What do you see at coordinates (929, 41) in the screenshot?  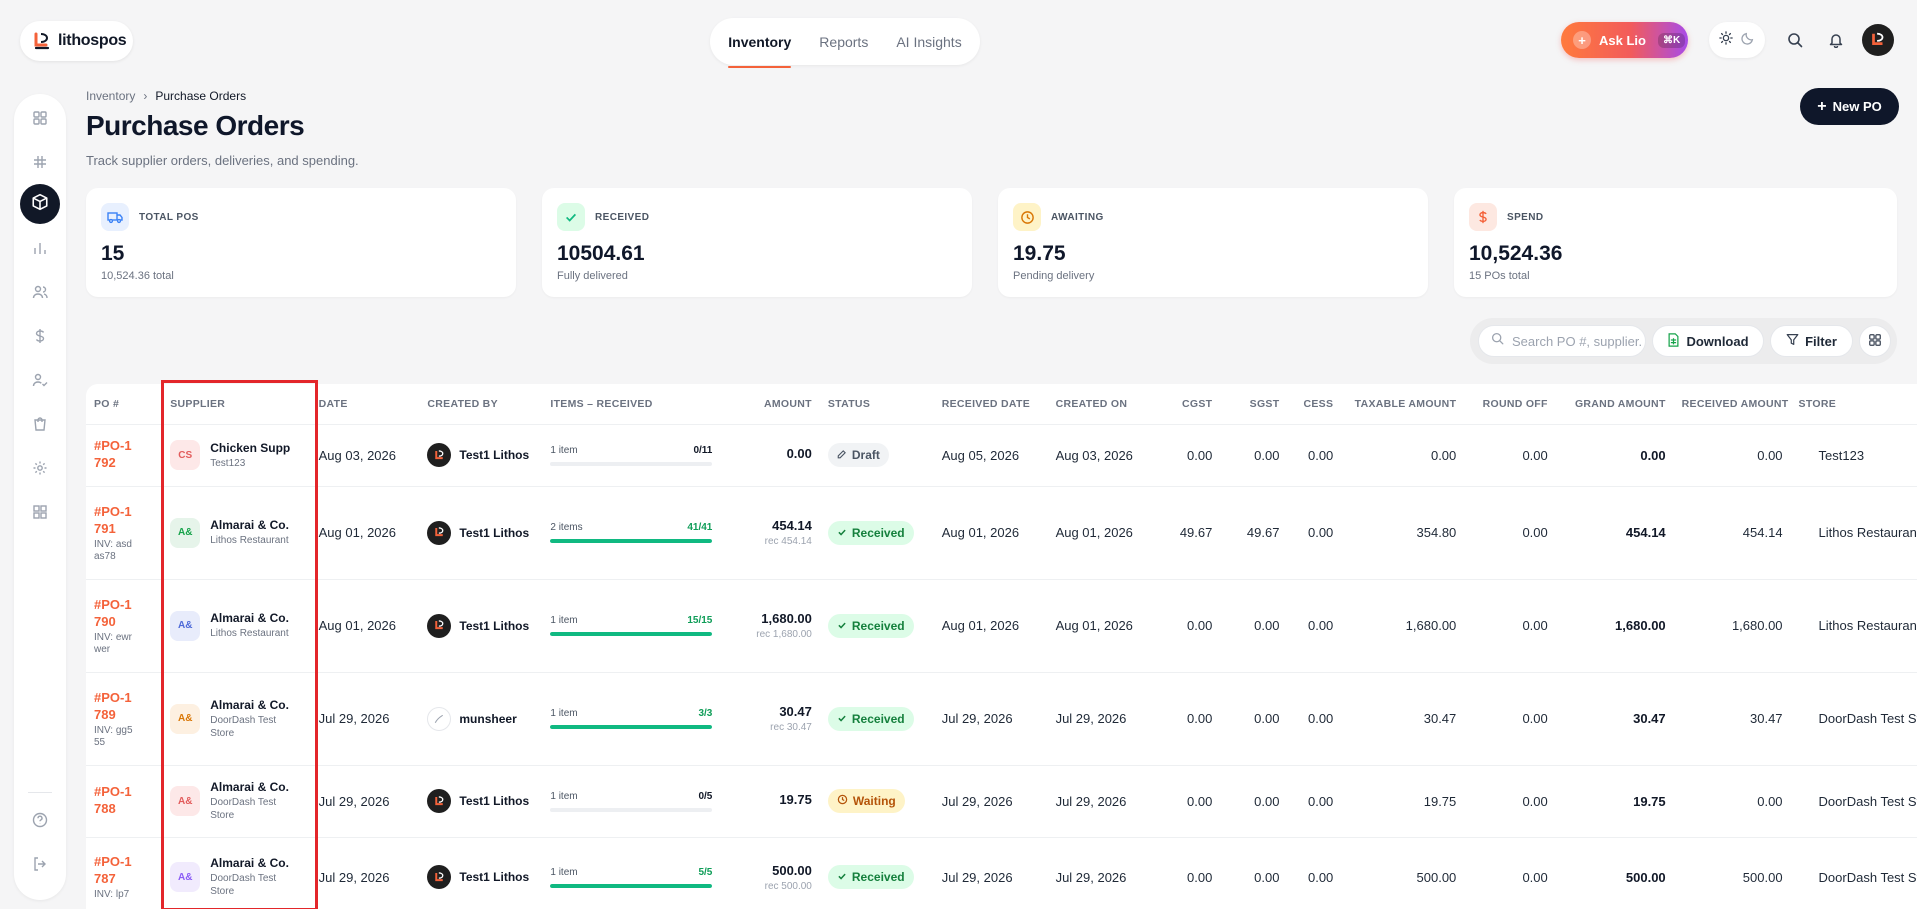 I see `tab-ai-insights: AI Insights` at bounding box center [929, 41].